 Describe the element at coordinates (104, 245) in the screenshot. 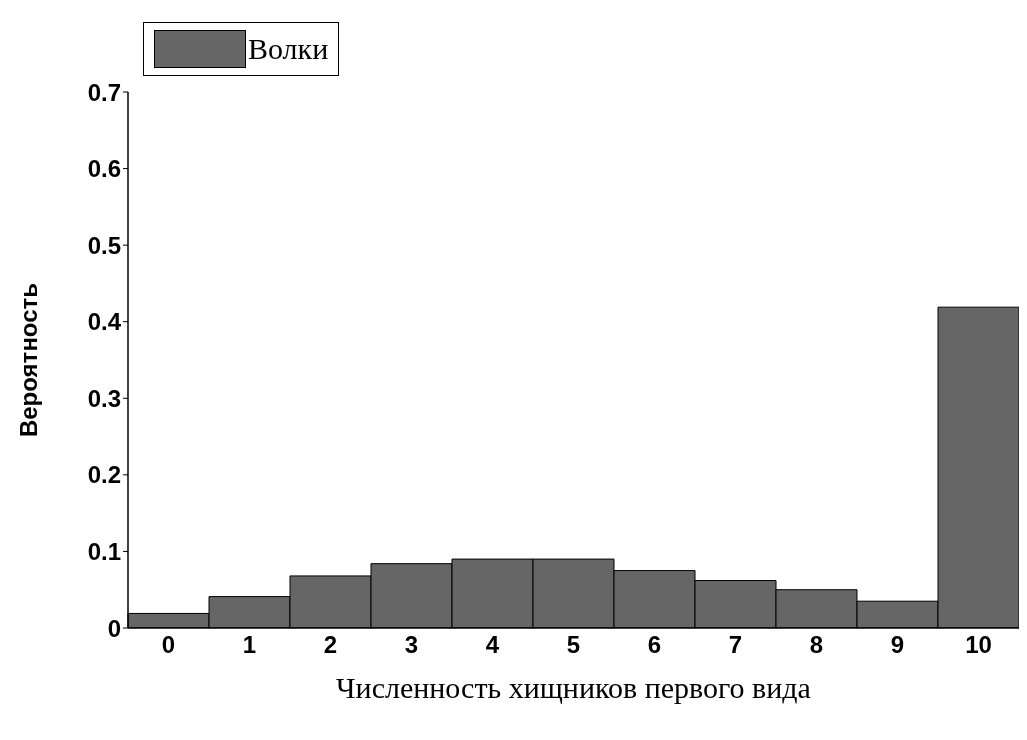

I see `y-tick-label: 0.5` at that location.